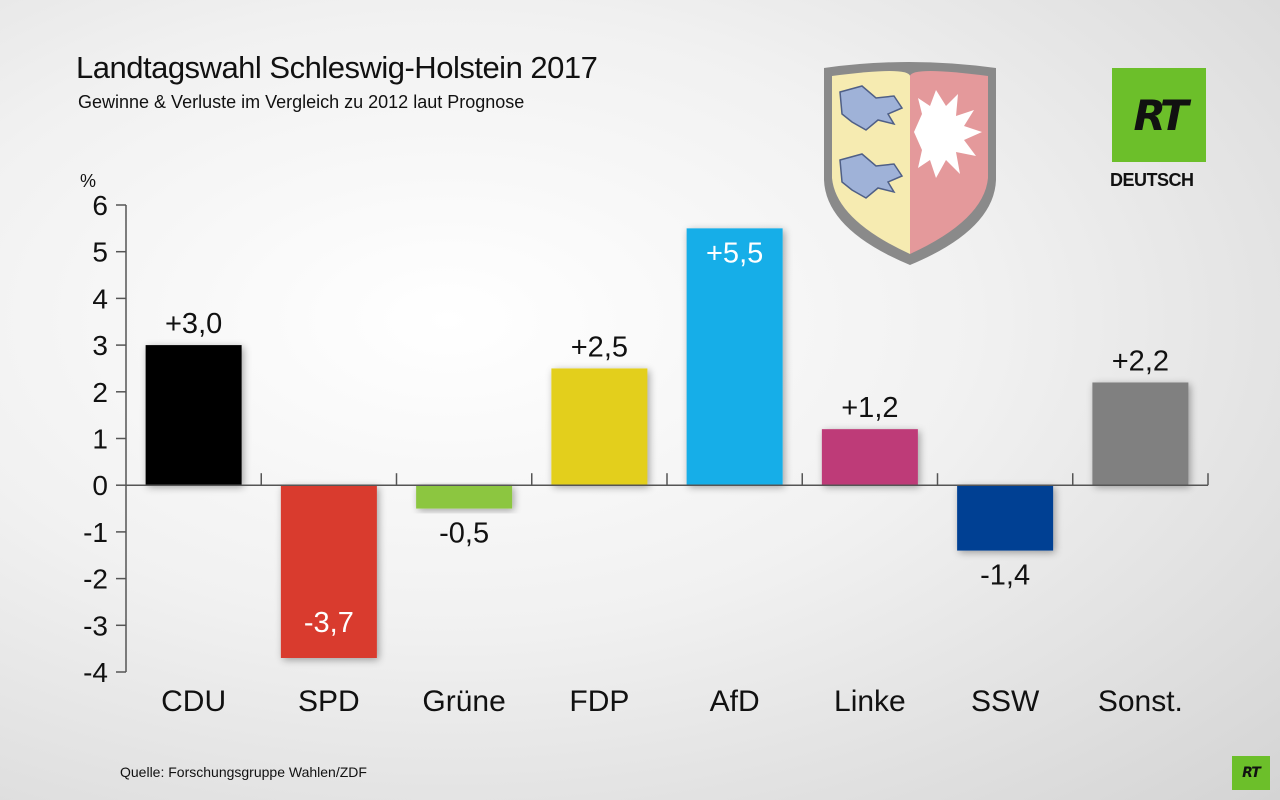  What do you see at coordinates (100, 392) in the screenshot?
I see `y-tick-label: 2` at bounding box center [100, 392].